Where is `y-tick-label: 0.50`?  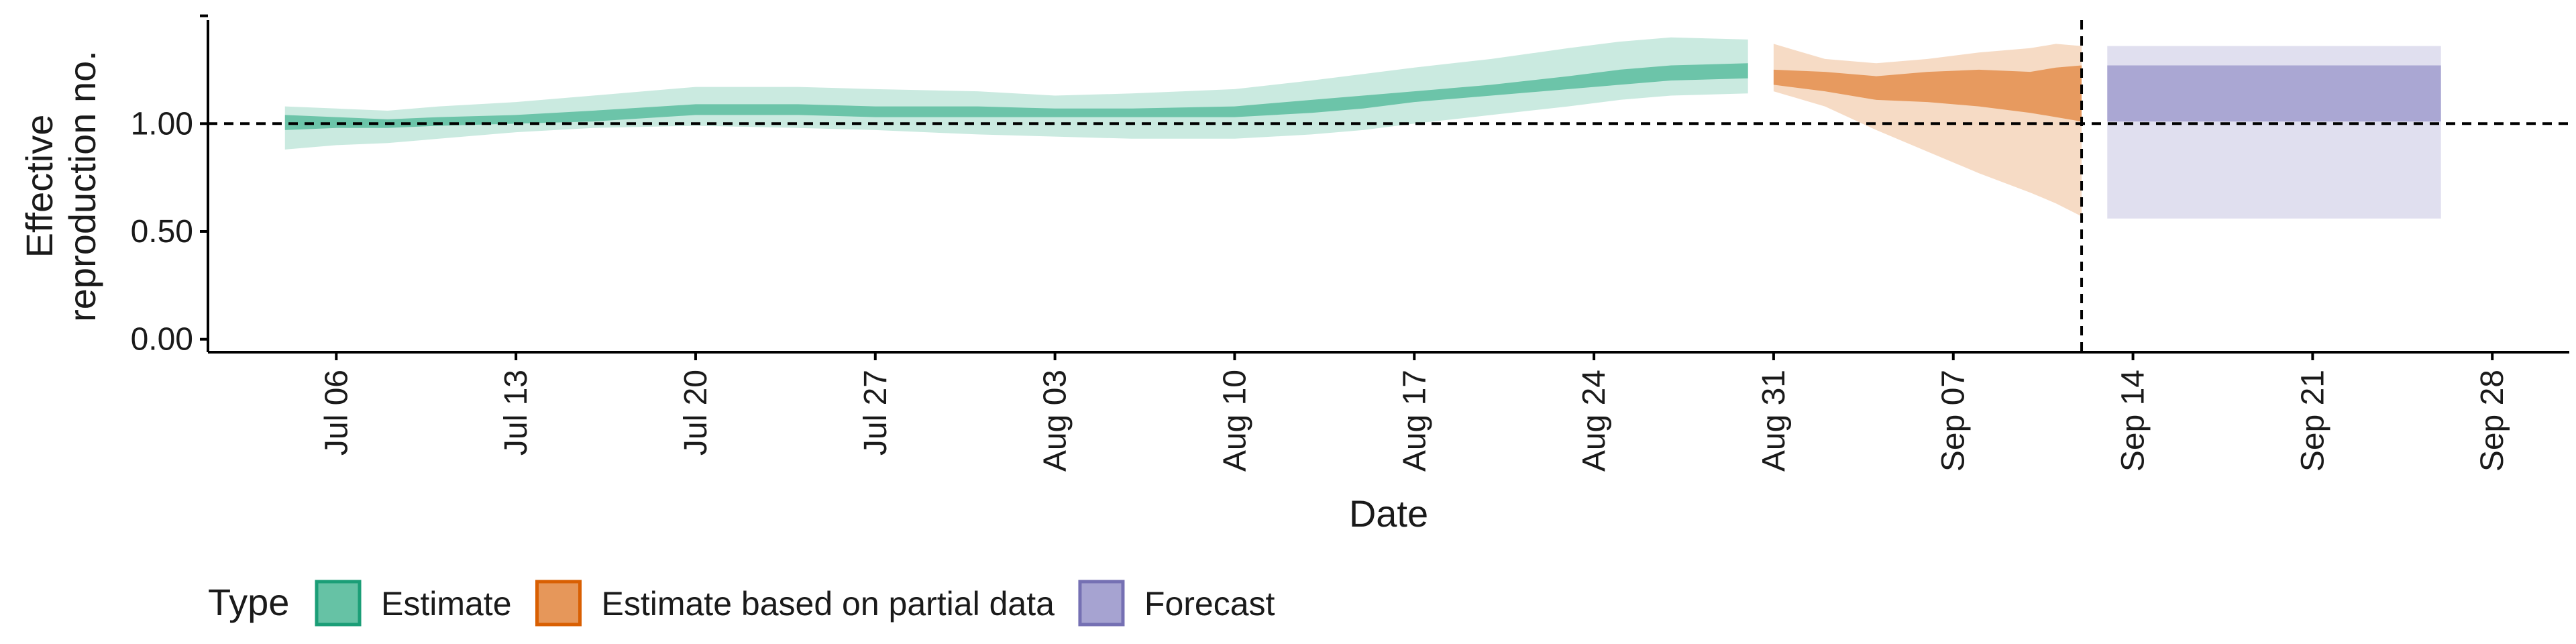
y-tick-label: 0.50 is located at coordinates (162, 232).